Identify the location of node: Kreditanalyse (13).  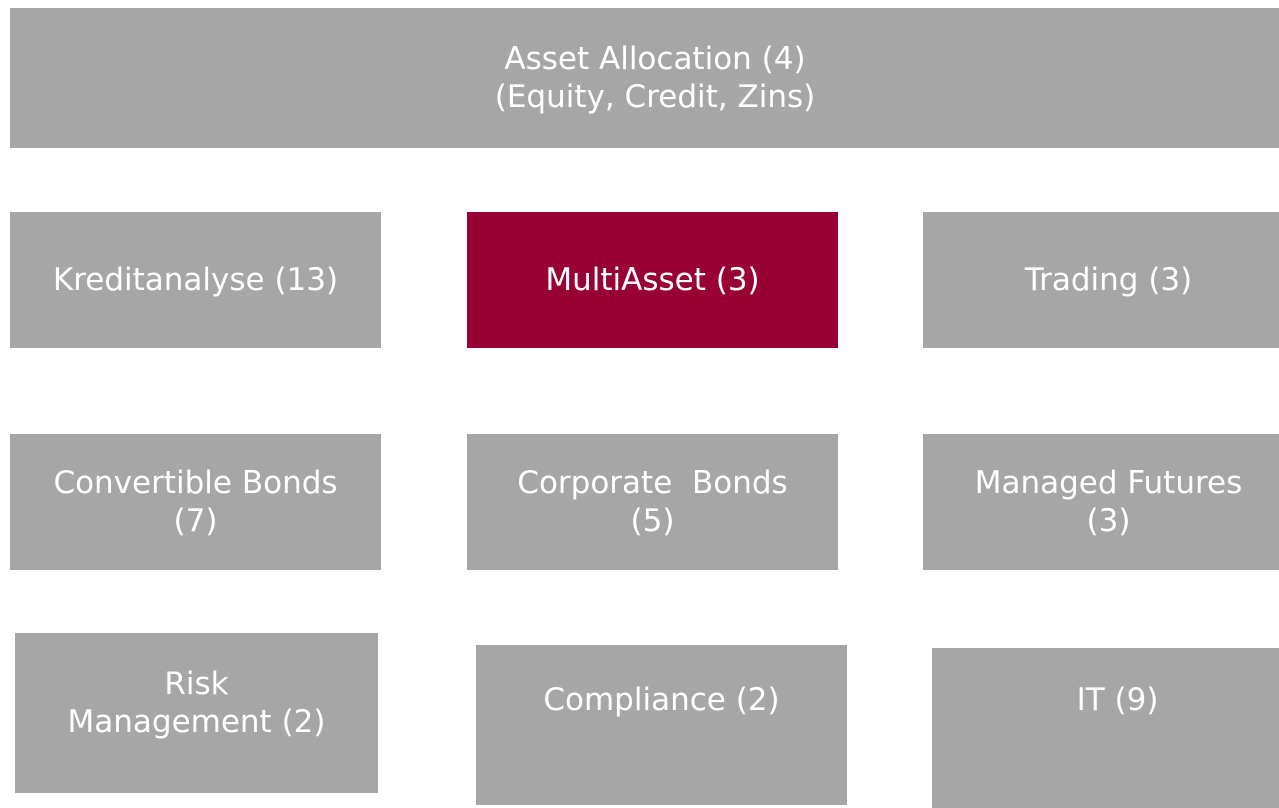
(195, 280).